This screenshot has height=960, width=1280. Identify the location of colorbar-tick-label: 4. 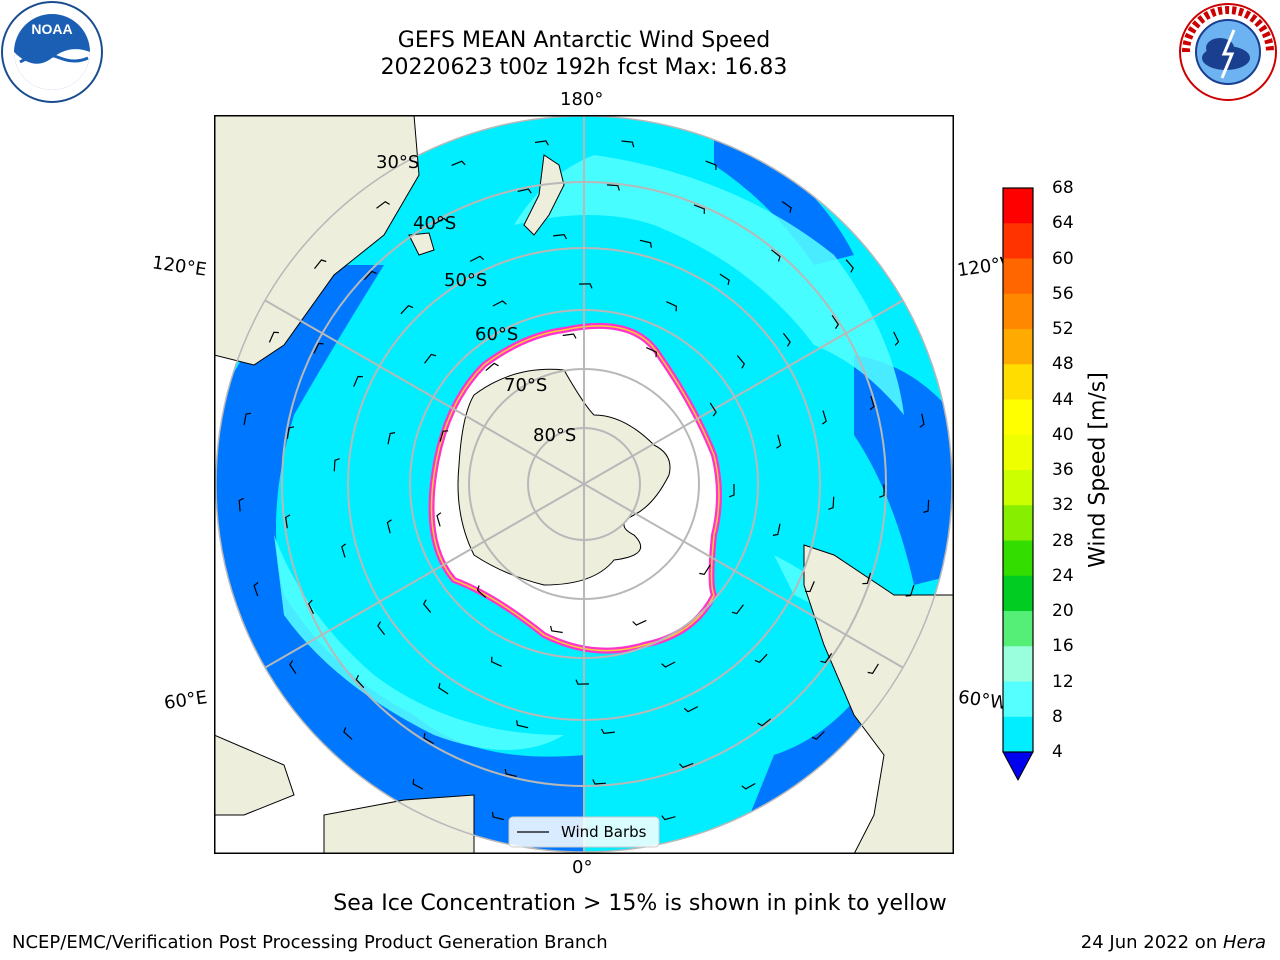
(1057, 752).